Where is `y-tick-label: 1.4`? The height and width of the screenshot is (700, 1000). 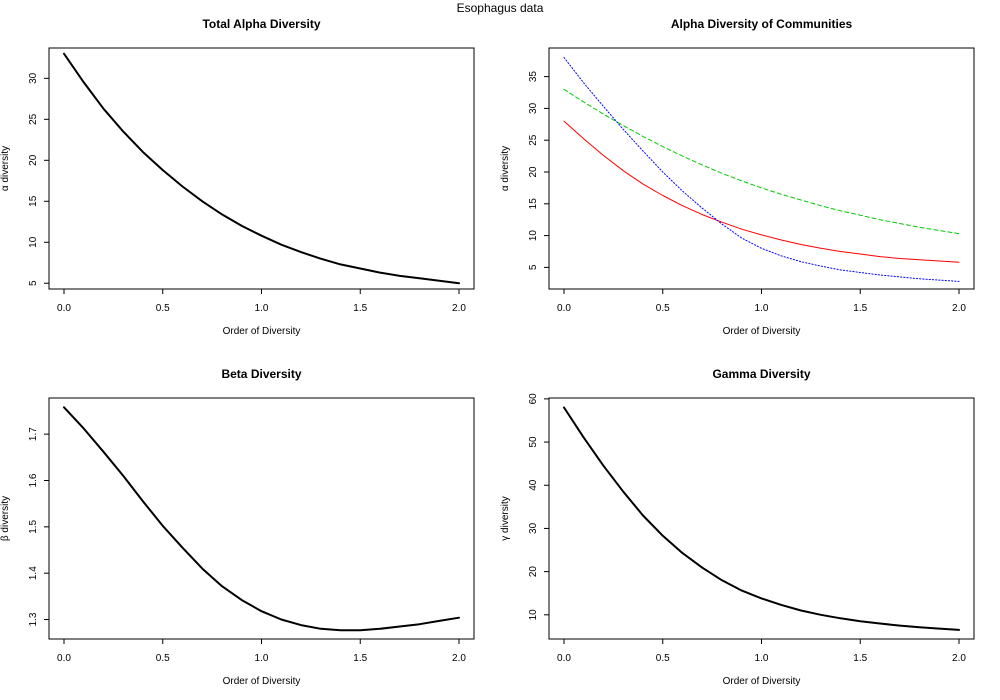 y-tick-label: 1.4 is located at coordinates (33, 573).